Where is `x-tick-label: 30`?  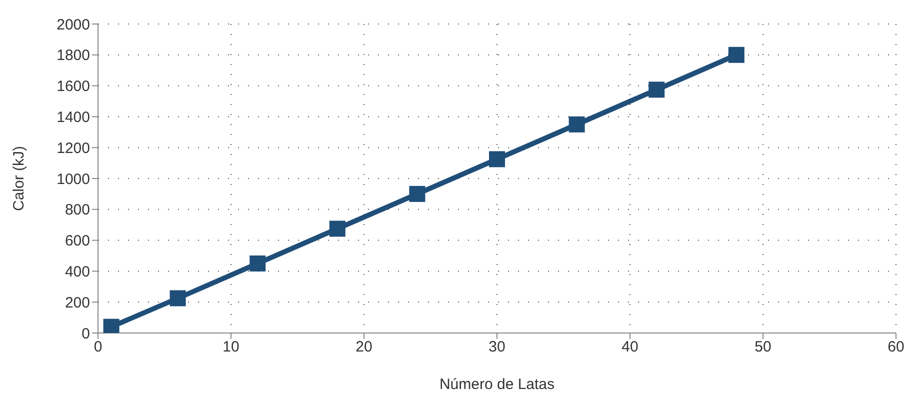 x-tick-label: 30 is located at coordinates (497, 347).